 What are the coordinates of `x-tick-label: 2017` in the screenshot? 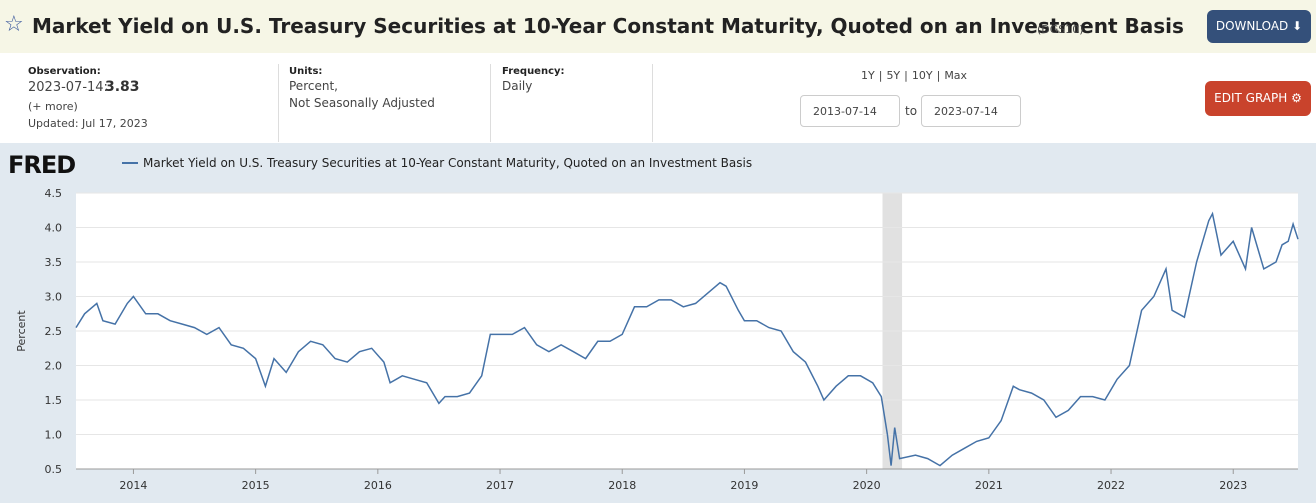 It's located at (500, 485).